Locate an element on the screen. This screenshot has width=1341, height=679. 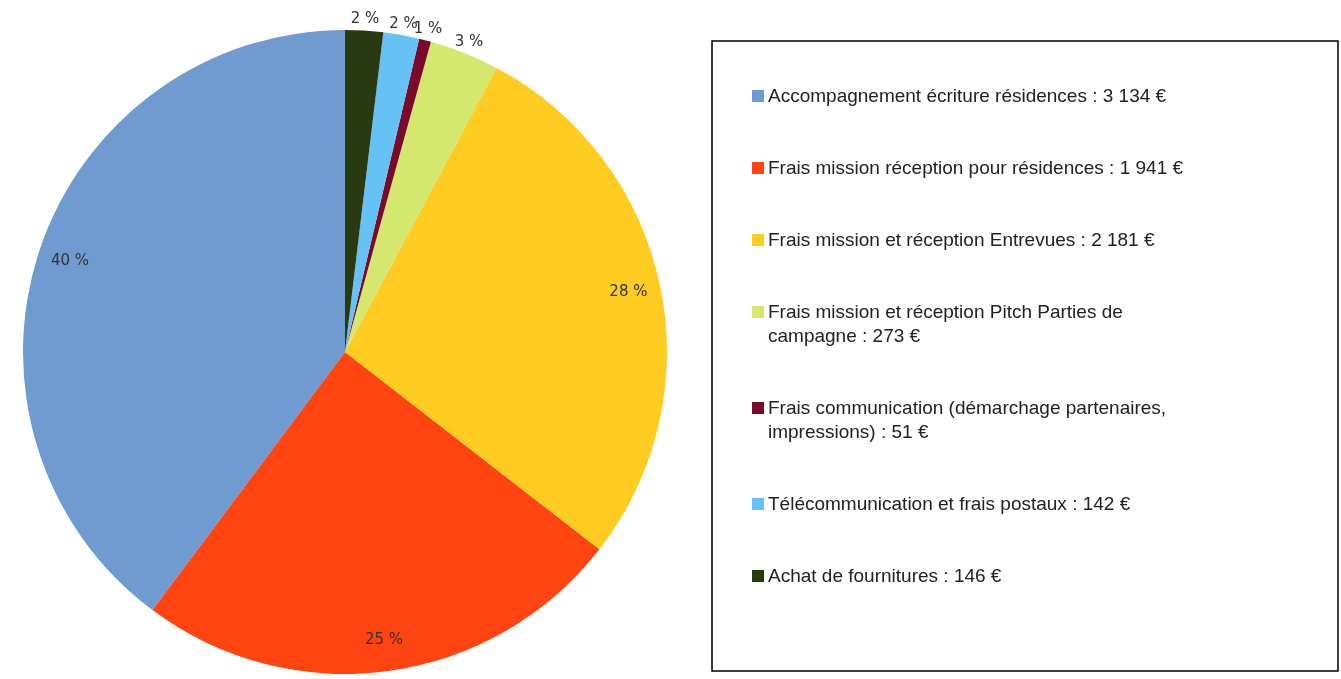
data-label: 25 % is located at coordinates (384, 638).